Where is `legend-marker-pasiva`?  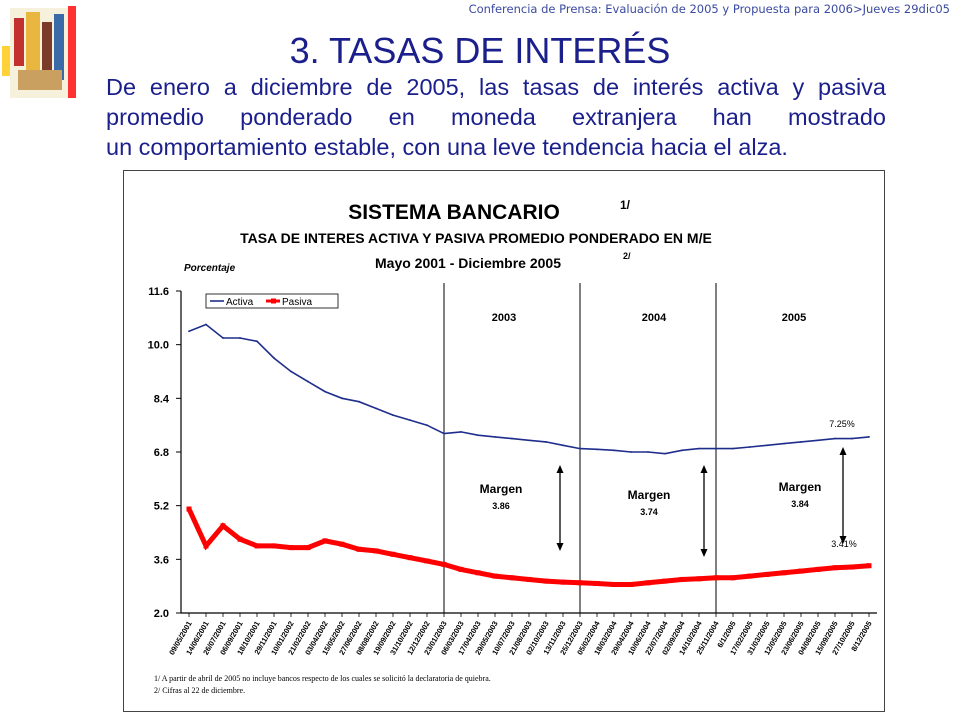 legend-marker-pasiva is located at coordinates (273, 301).